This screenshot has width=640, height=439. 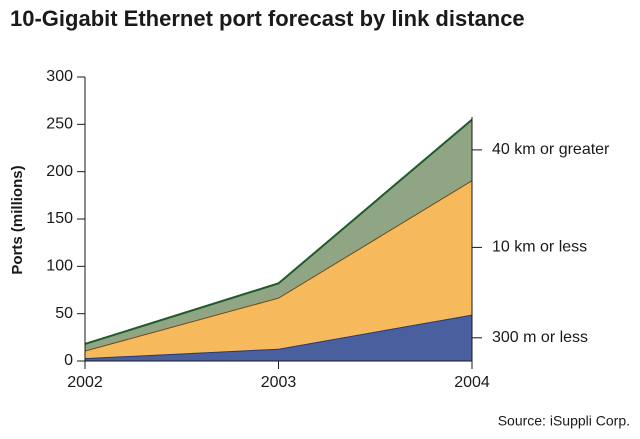 I want to click on series-label: 10 km or less, so click(x=539, y=247).